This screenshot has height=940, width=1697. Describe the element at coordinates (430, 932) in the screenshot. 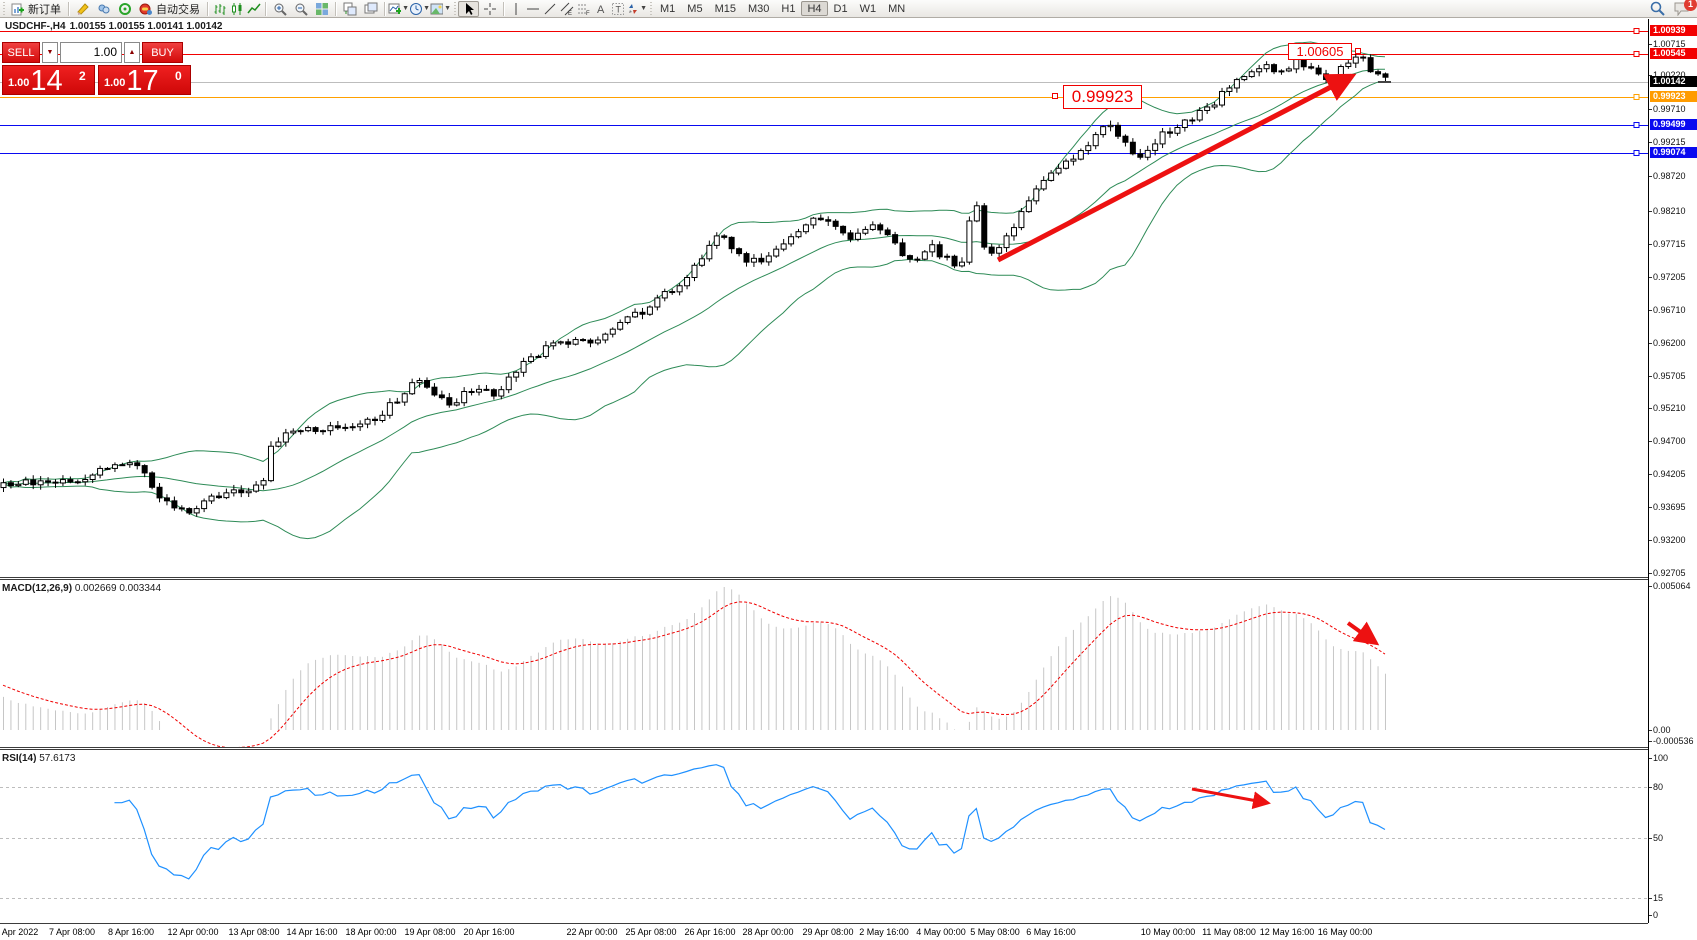

I see `date-label: 19 Apr 08:00` at that location.